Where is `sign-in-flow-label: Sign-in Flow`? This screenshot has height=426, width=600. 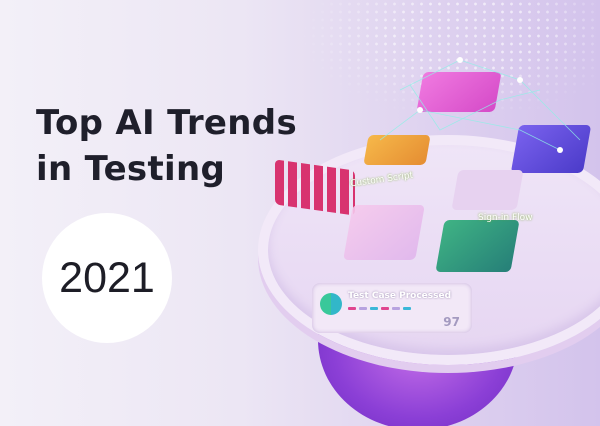
sign-in-flow-label: Sign-in Flow is located at coordinates (505, 218).